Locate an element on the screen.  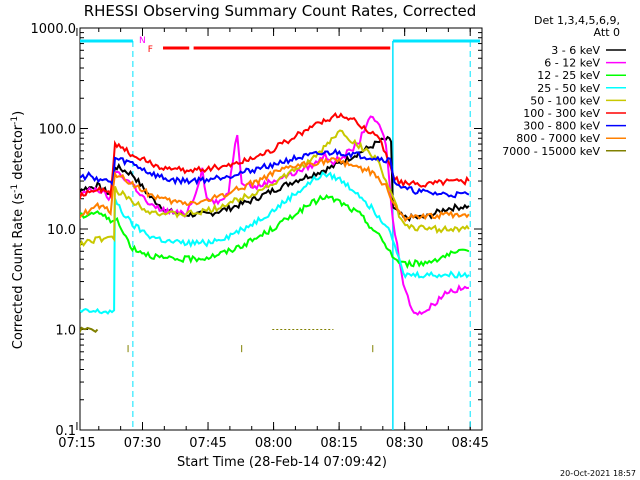
y-axis-label-end: ) is located at coordinates (18, 113).